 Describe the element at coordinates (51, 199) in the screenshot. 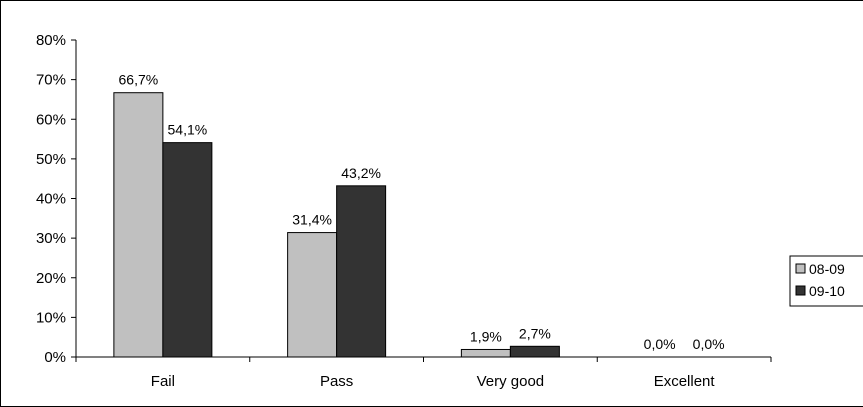

I see `y-tick-label: 40%` at that location.